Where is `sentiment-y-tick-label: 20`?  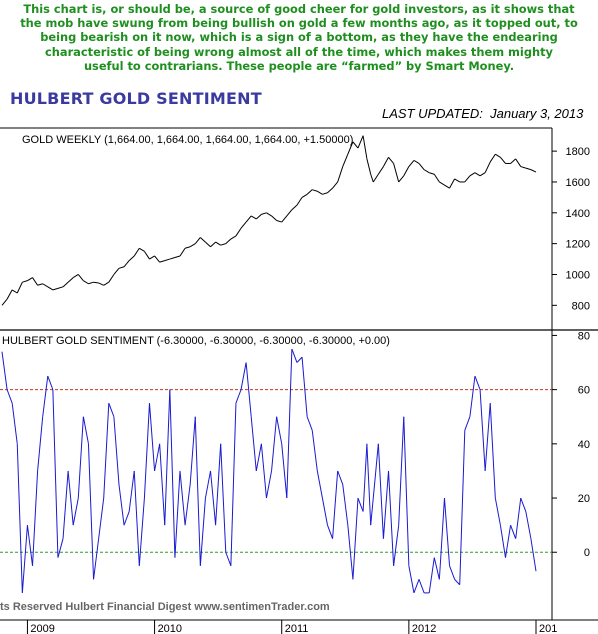
sentiment-y-tick-label: 20 is located at coordinates (584, 499).